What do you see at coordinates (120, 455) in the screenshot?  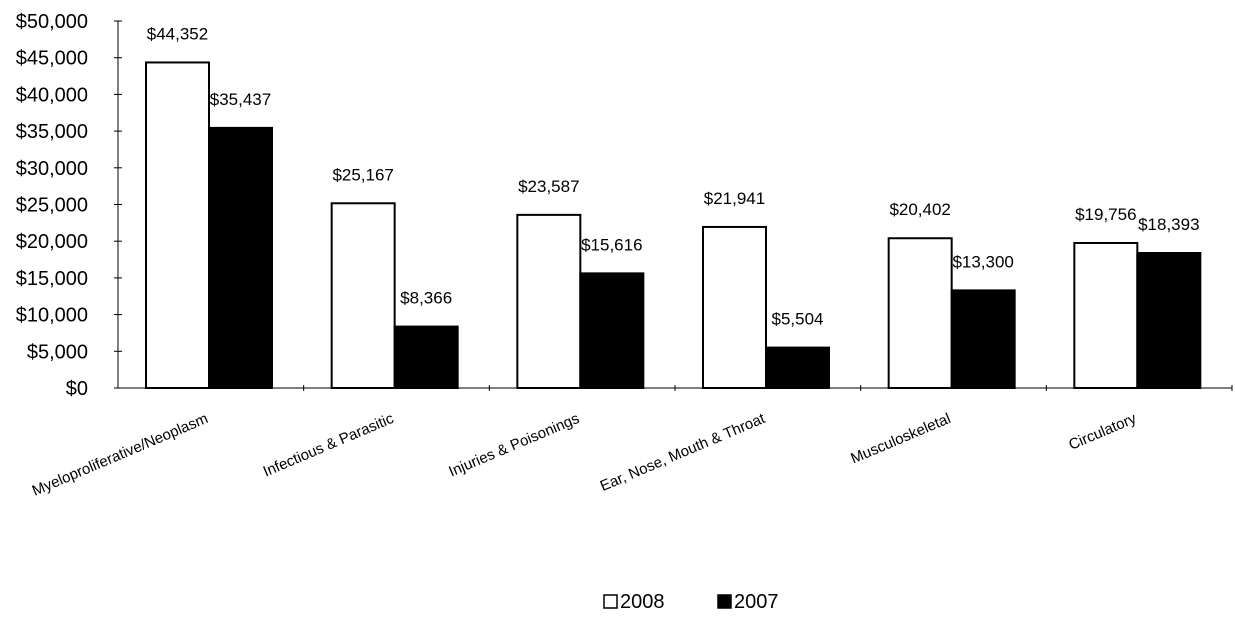 I see `category-label-0: Myeloproliferative/Neoplasm` at bounding box center [120, 455].